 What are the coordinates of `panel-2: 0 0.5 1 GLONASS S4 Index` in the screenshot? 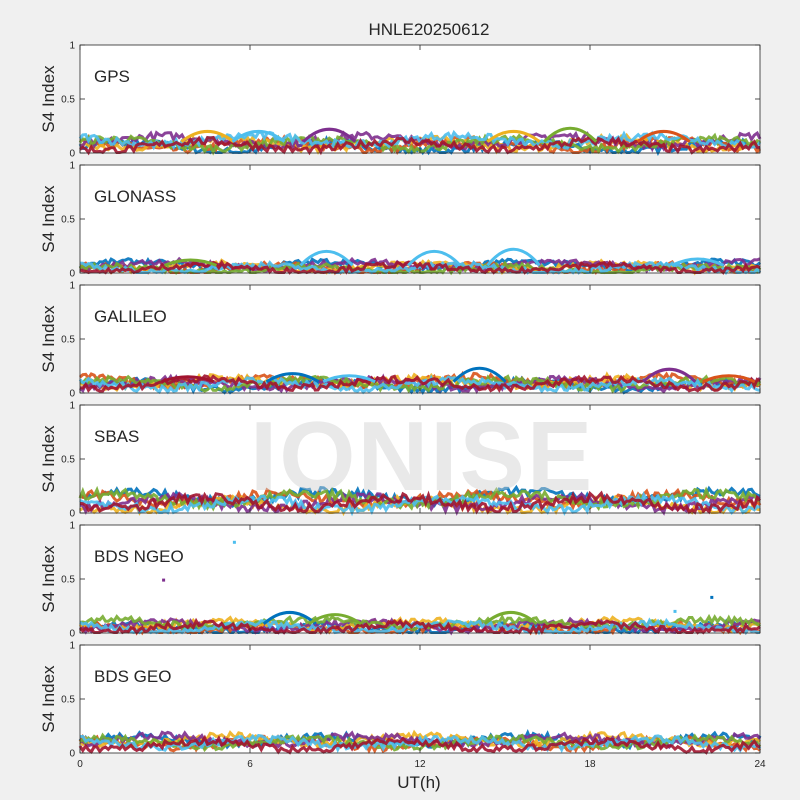 It's located at (400, 220).